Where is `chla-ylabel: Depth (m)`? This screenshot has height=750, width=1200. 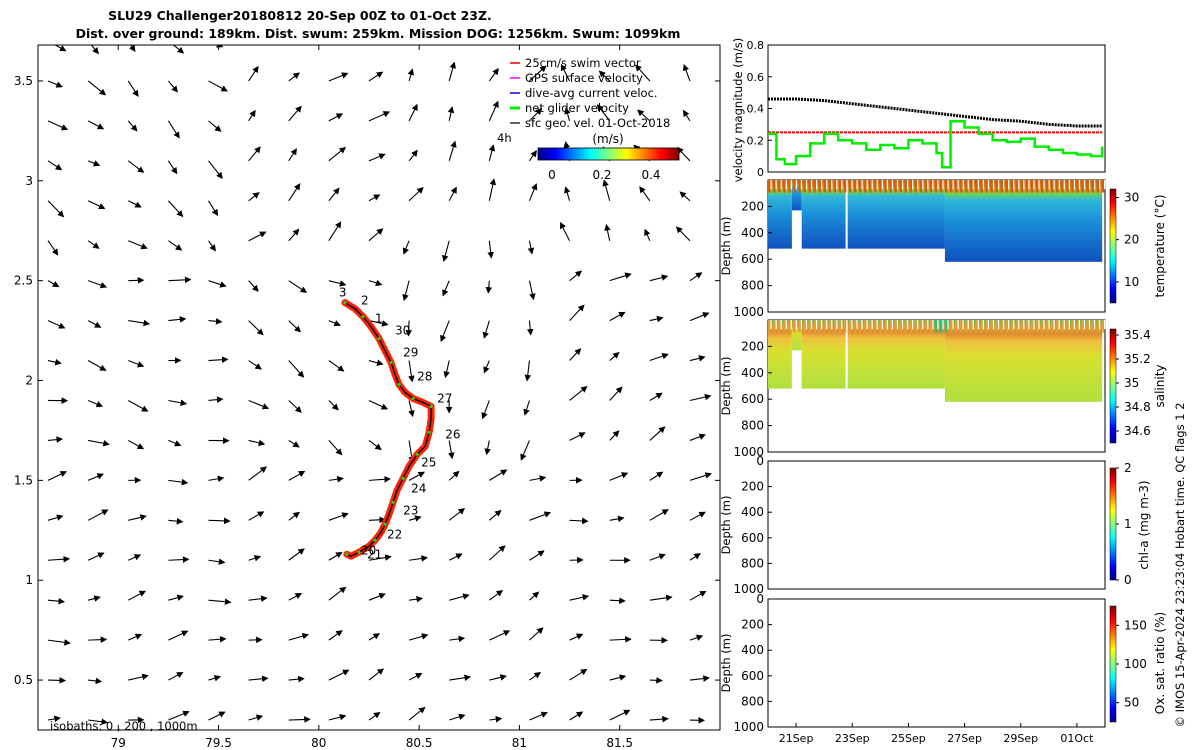
chla-ylabel: Depth (m) is located at coordinates (726, 525).